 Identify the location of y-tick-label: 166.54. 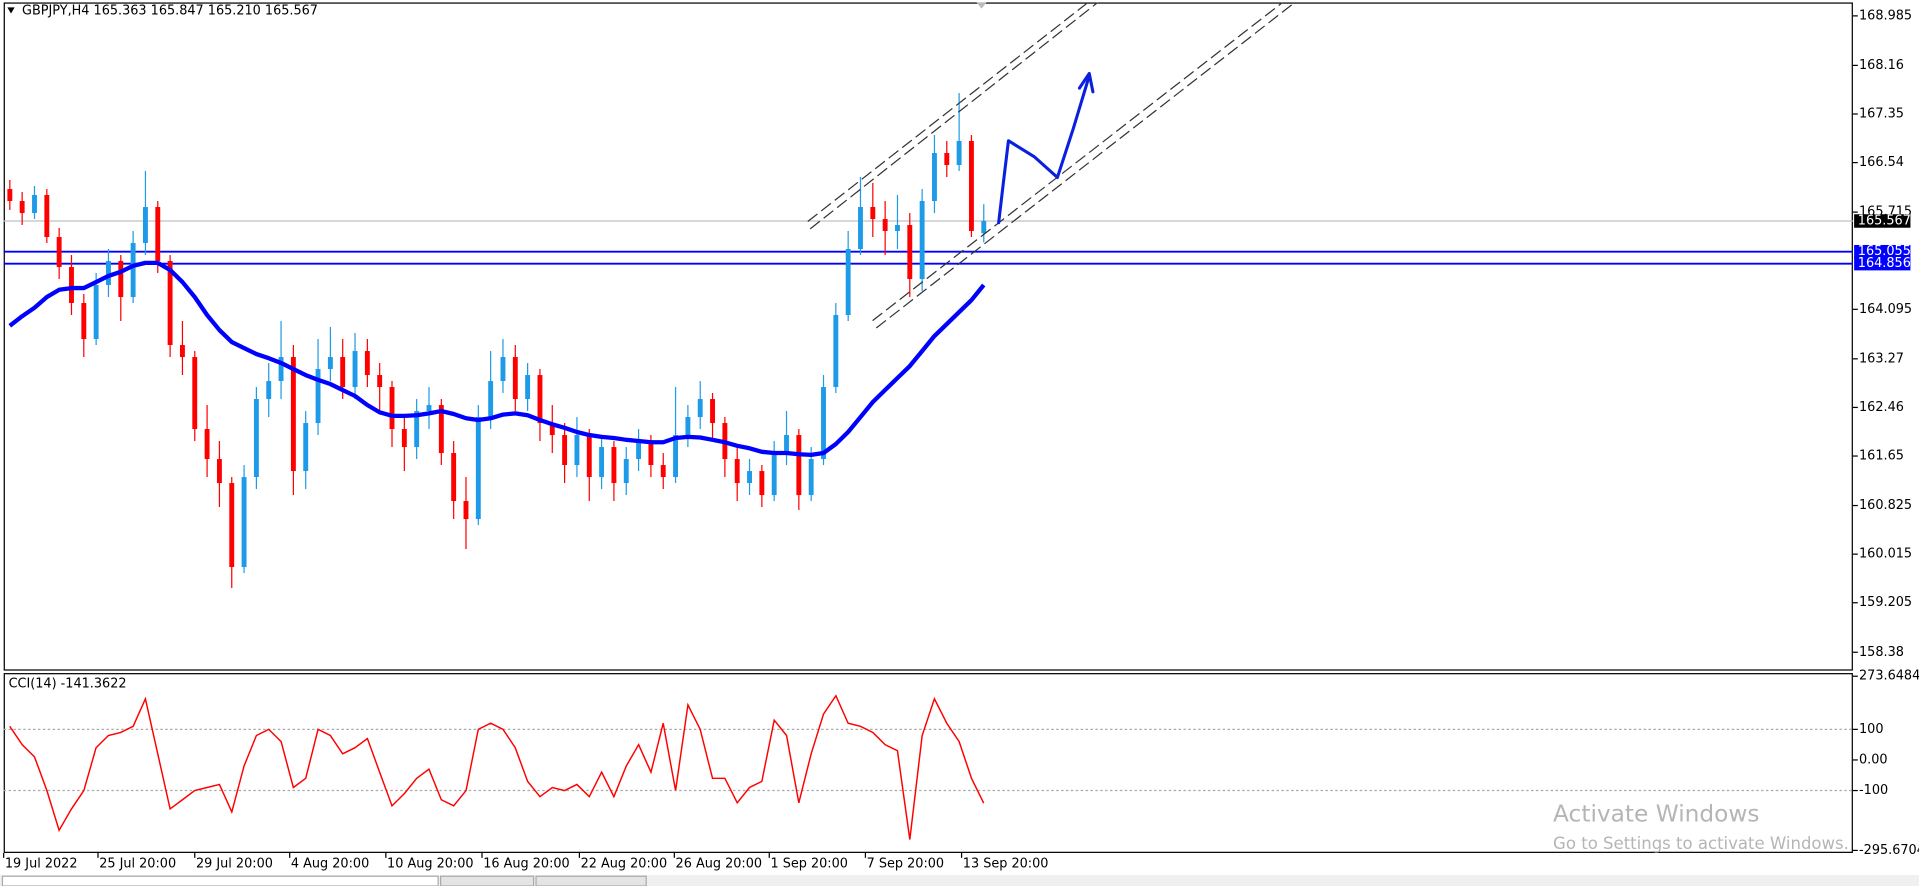
(1881, 162).